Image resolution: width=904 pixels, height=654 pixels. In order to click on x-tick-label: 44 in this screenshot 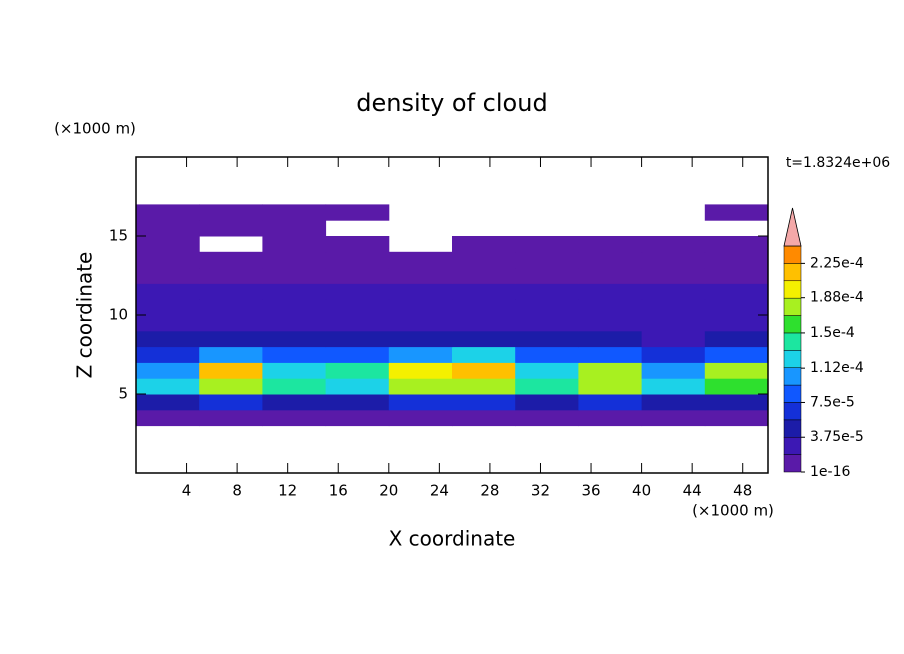, I will do `click(692, 491)`.